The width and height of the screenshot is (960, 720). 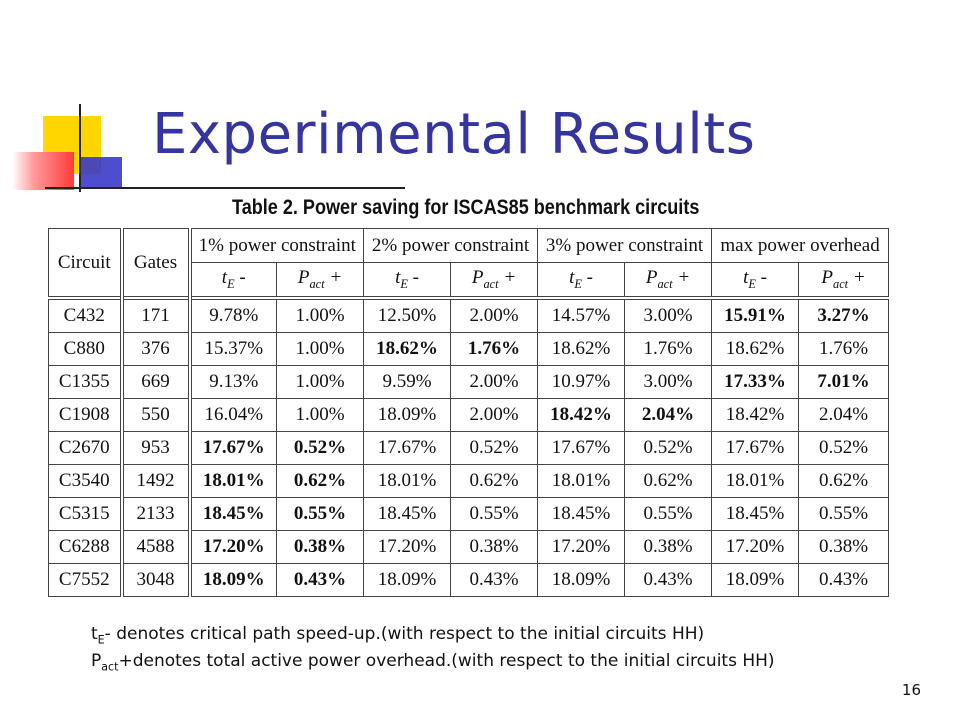 I want to click on cell-te: 9.59%, so click(x=407, y=382).